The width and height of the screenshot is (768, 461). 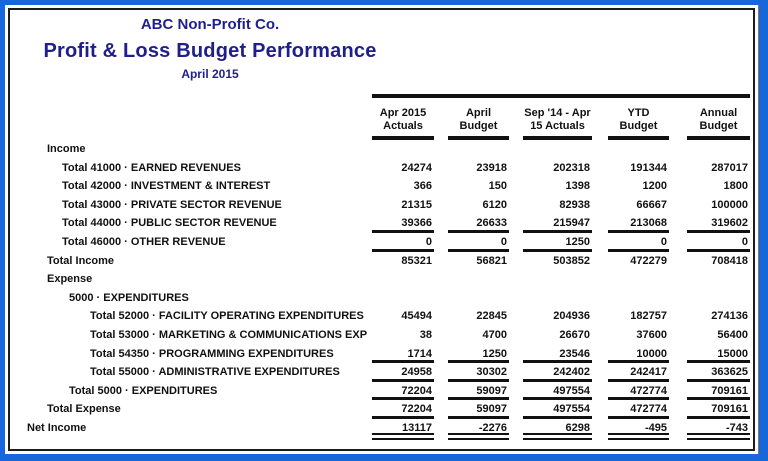 I want to click on row-label: Total 44000 · PUBLIC SECTOR REVENUE, so click(x=169, y=223).